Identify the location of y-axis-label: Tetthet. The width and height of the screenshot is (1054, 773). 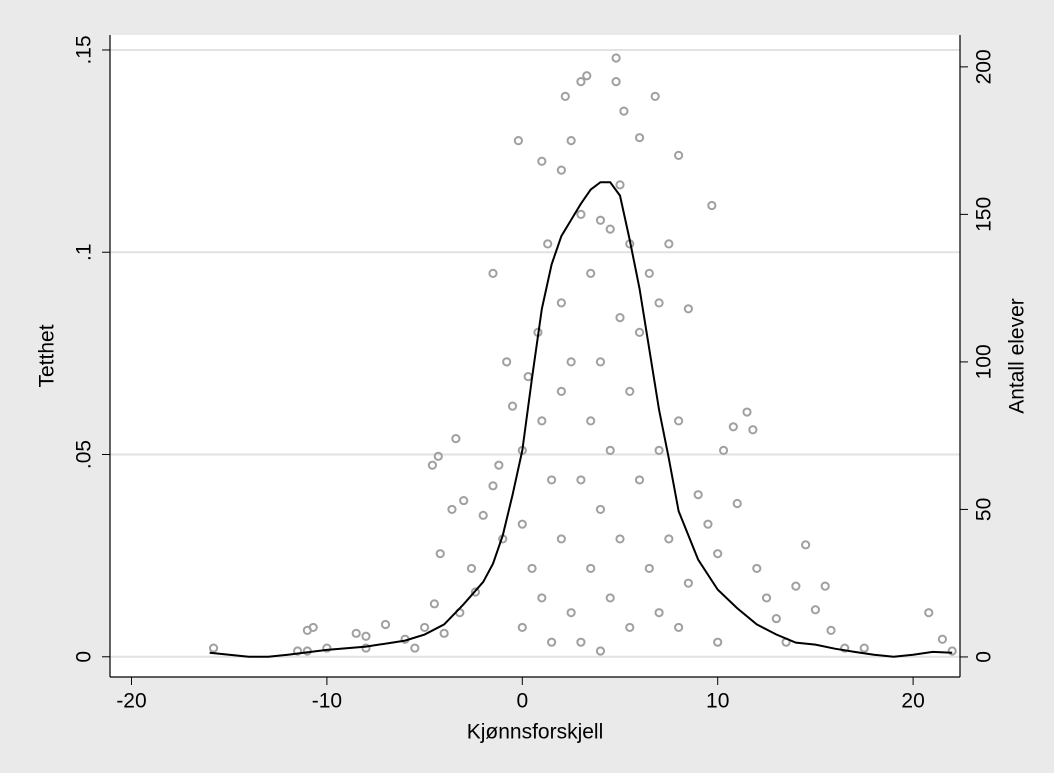
(47, 355).